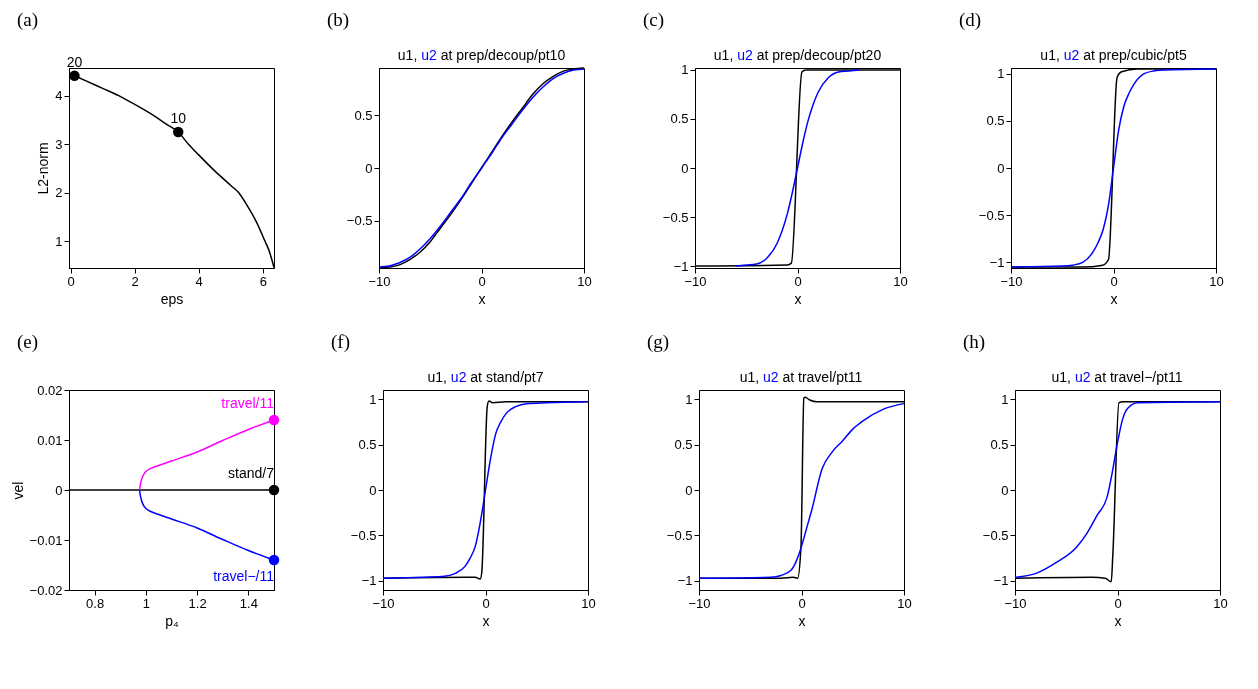 This screenshot has height=689, width=1258. I want to click on text: (h), so click(974, 342).